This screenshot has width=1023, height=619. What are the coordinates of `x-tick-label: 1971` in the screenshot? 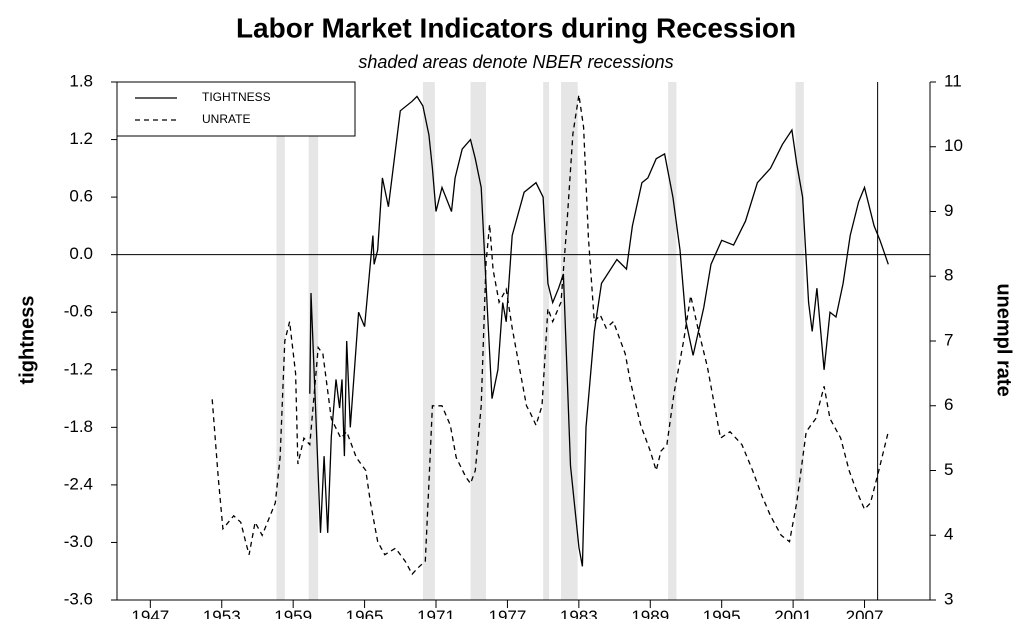 It's located at (436, 613).